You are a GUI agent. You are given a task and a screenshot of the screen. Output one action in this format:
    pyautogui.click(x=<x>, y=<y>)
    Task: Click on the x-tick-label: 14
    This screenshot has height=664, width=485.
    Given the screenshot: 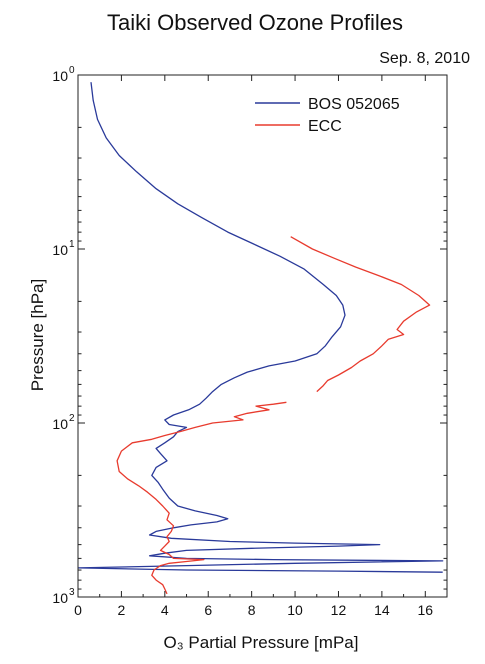 What is the action you would take?
    pyautogui.click(x=382, y=610)
    